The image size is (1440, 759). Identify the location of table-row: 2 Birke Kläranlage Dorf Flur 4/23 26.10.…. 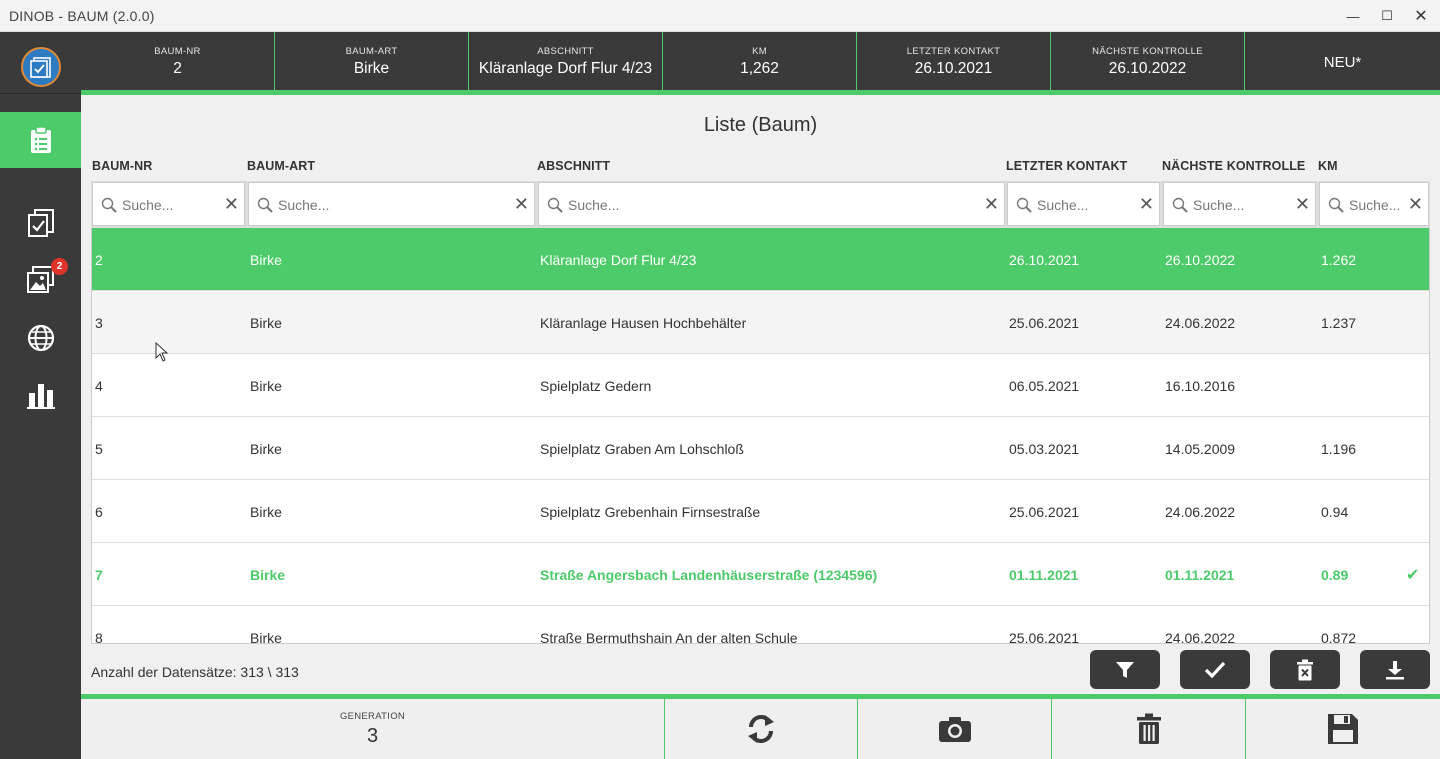
(760, 259).